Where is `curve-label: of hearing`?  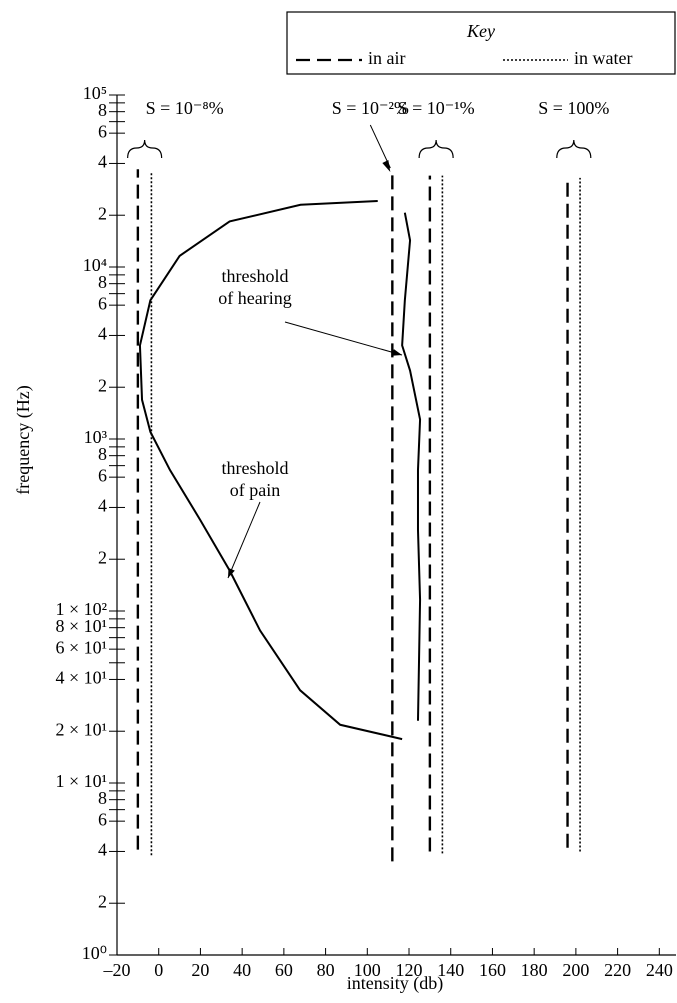 curve-label: of hearing is located at coordinates (254, 298).